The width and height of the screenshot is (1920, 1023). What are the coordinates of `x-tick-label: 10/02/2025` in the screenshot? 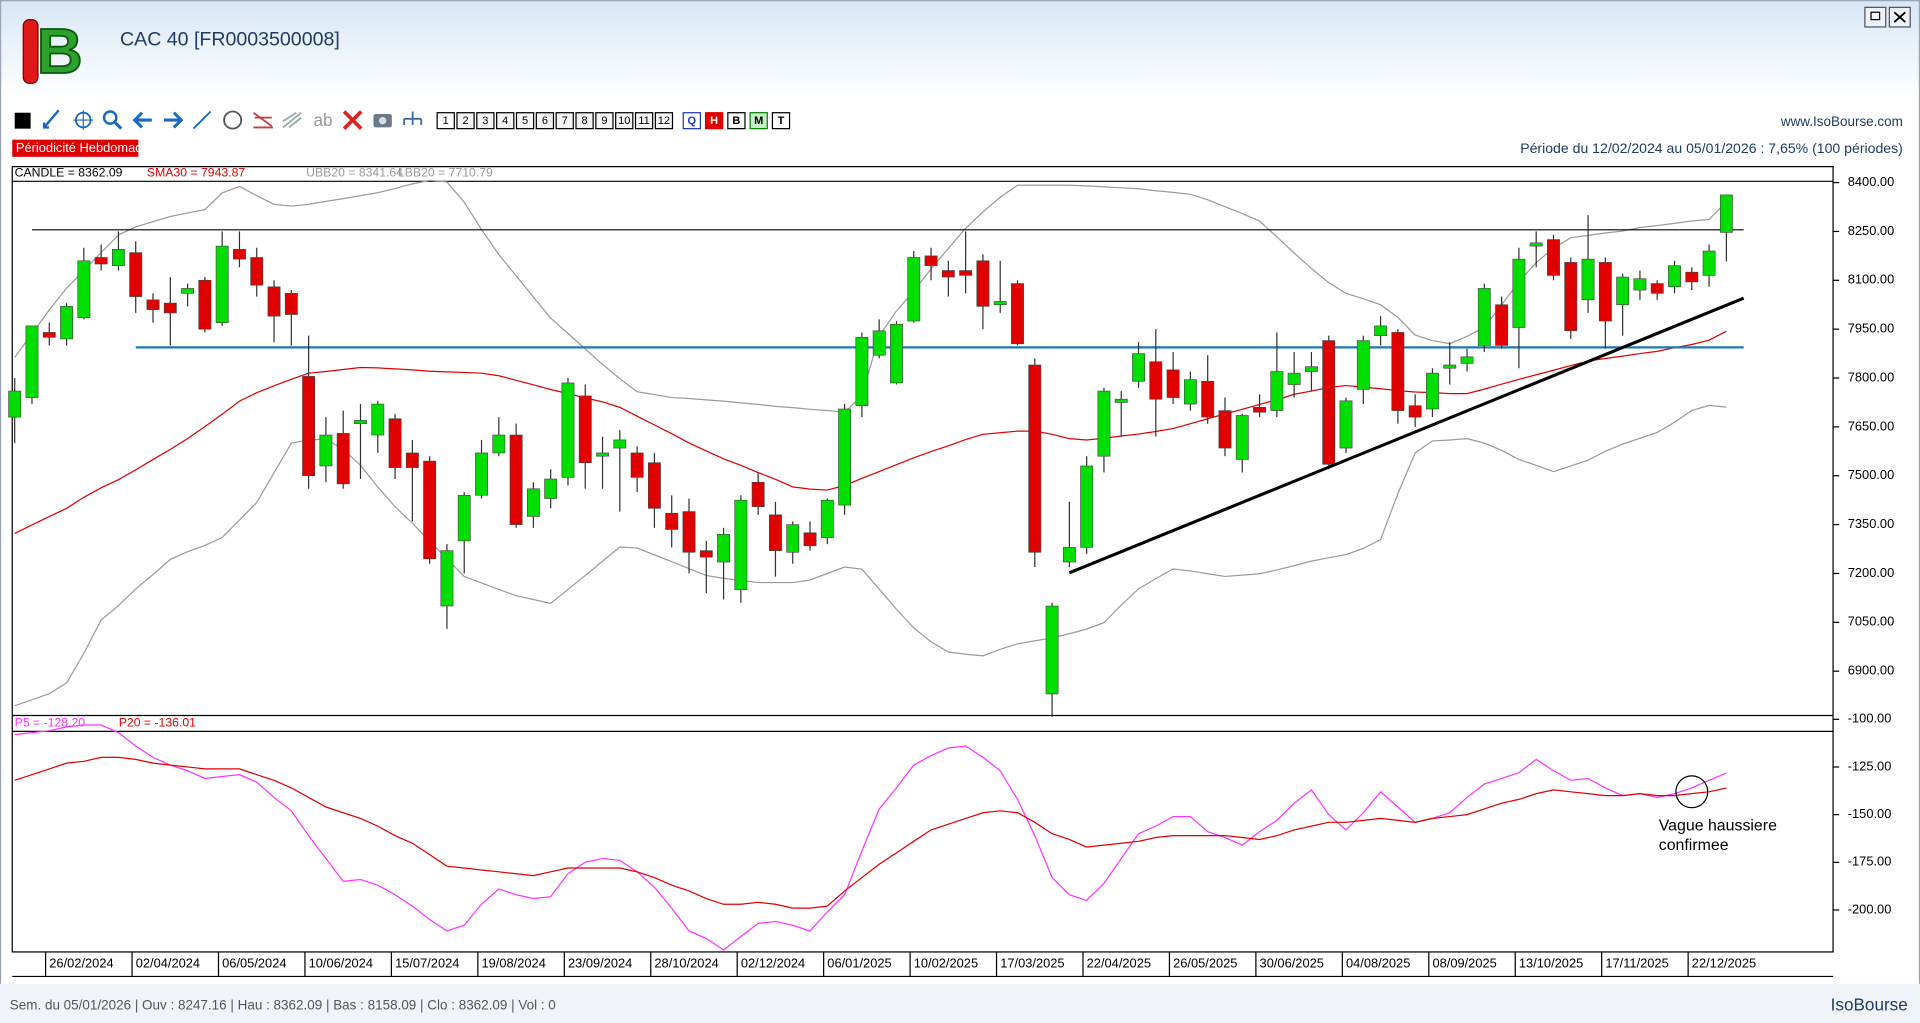 It's located at (946, 963).